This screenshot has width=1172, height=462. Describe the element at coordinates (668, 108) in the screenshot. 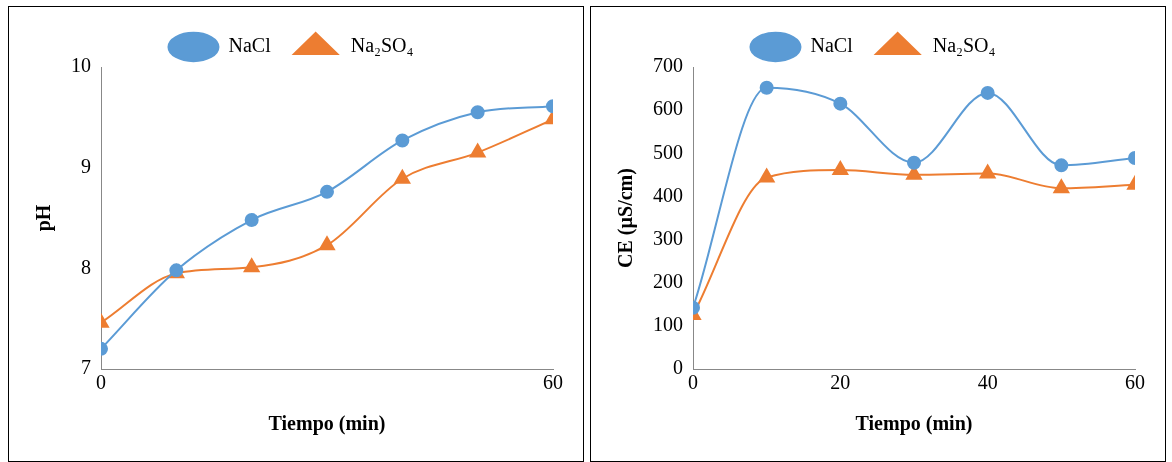

I see `y-tick-label: 600` at that location.